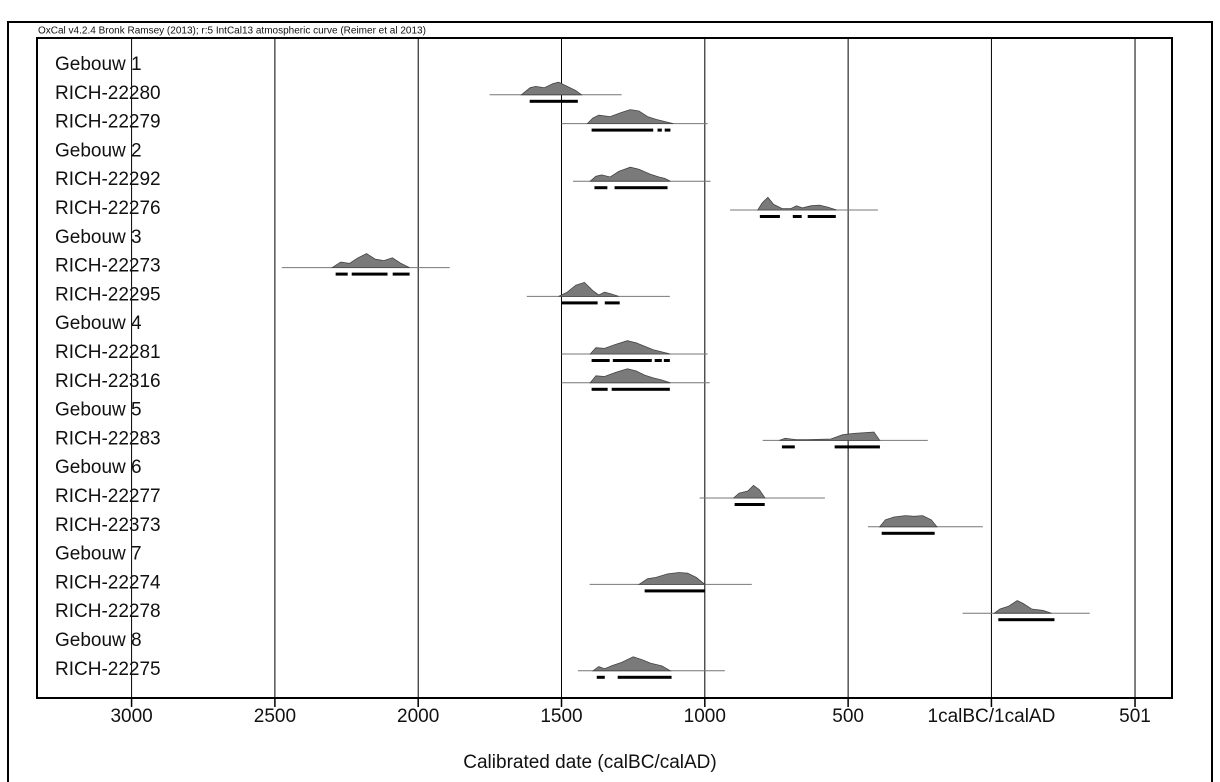 This screenshot has width=1220, height=782. What do you see at coordinates (108, 122) in the screenshot?
I see `row-label: RICH-22279` at bounding box center [108, 122].